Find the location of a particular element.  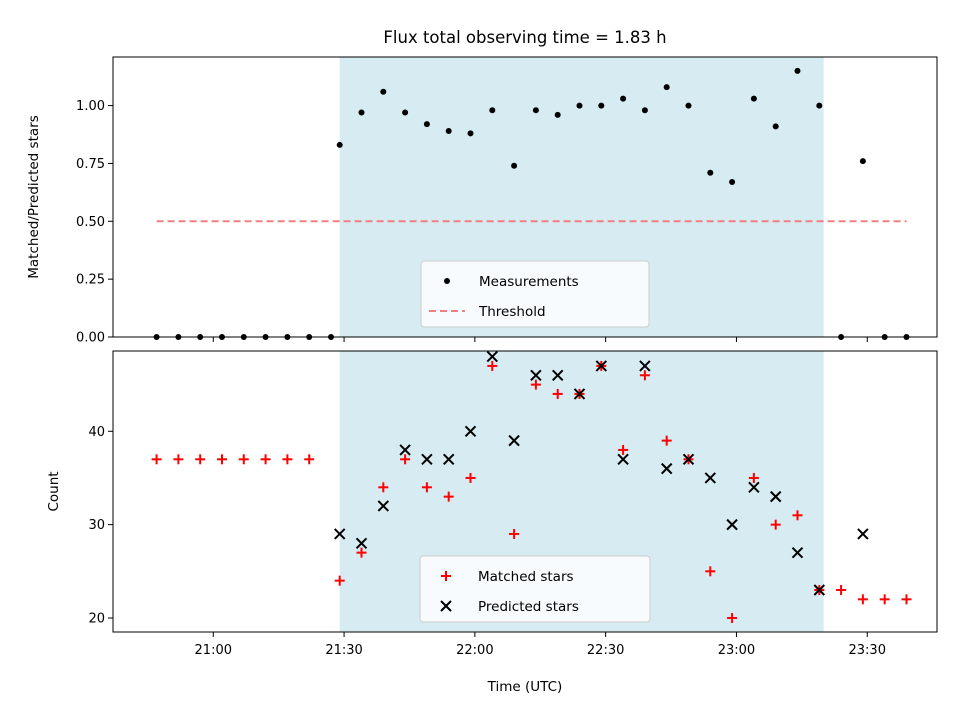

x-tick-label: 21:00 is located at coordinates (213, 650).